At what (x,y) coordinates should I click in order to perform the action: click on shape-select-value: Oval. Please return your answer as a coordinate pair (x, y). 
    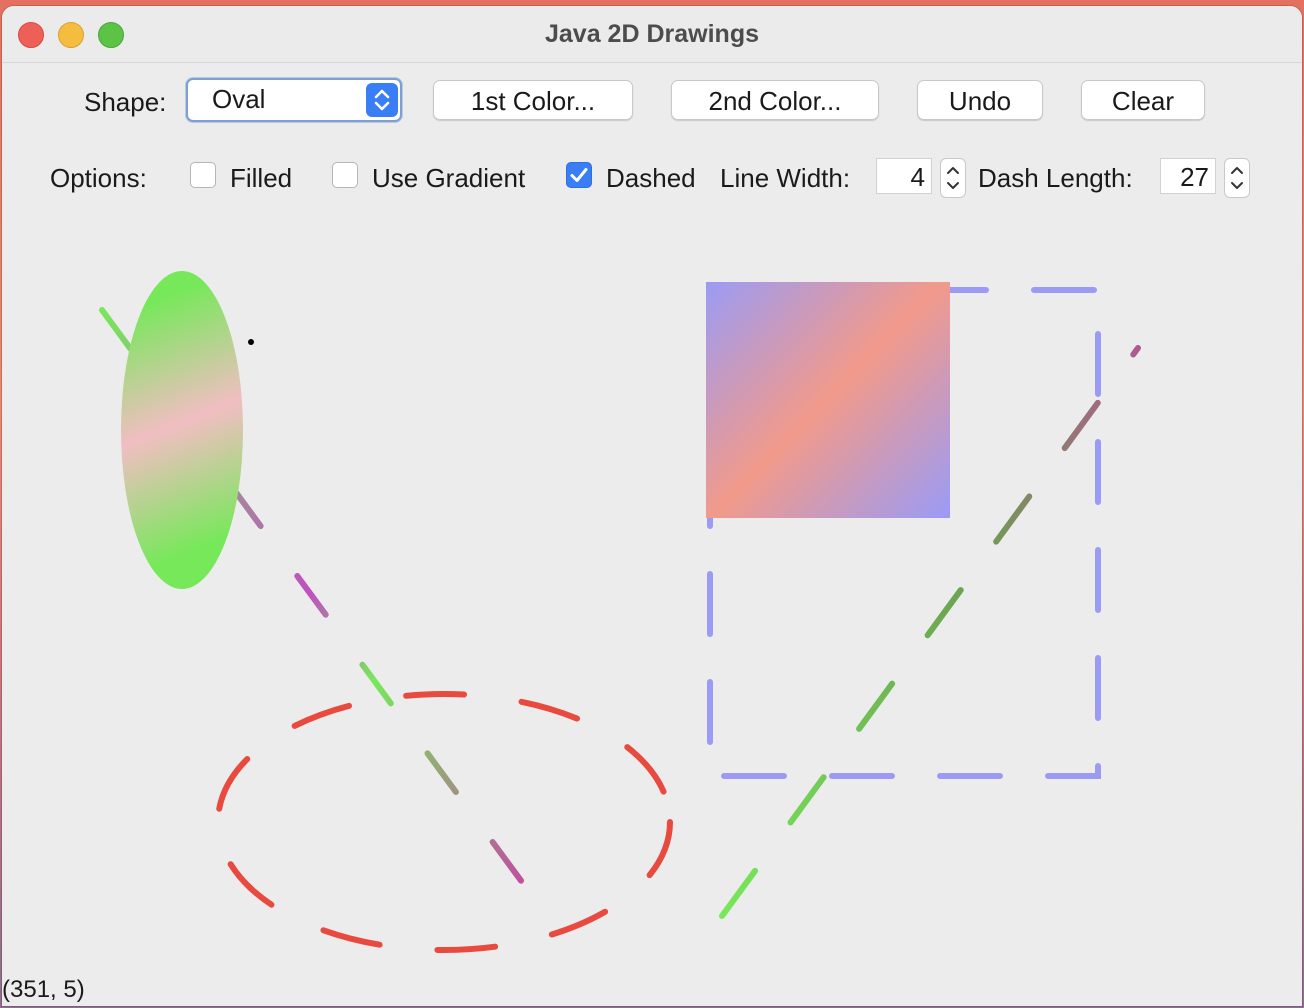
    Looking at the image, I should click on (239, 99).